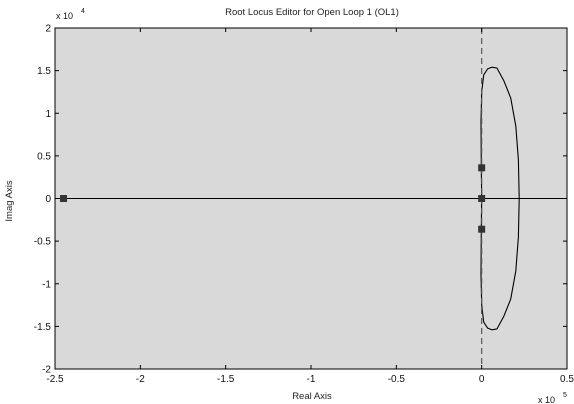 The width and height of the screenshot is (574, 404). What do you see at coordinates (565, 395) in the screenshot?
I see `x-exponent-power: 5` at bounding box center [565, 395].